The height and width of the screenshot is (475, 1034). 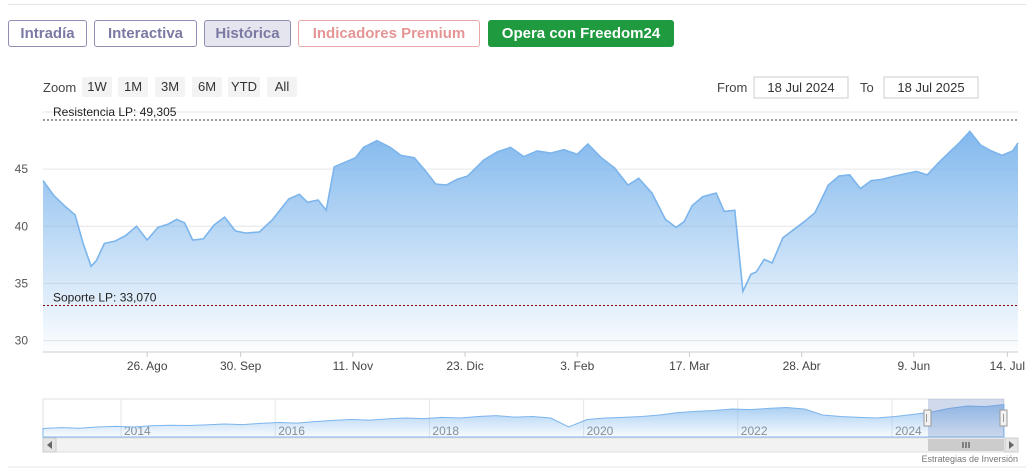 What do you see at coordinates (247, 33) in the screenshot?
I see `tab-historica: Histórica` at bounding box center [247, 33].